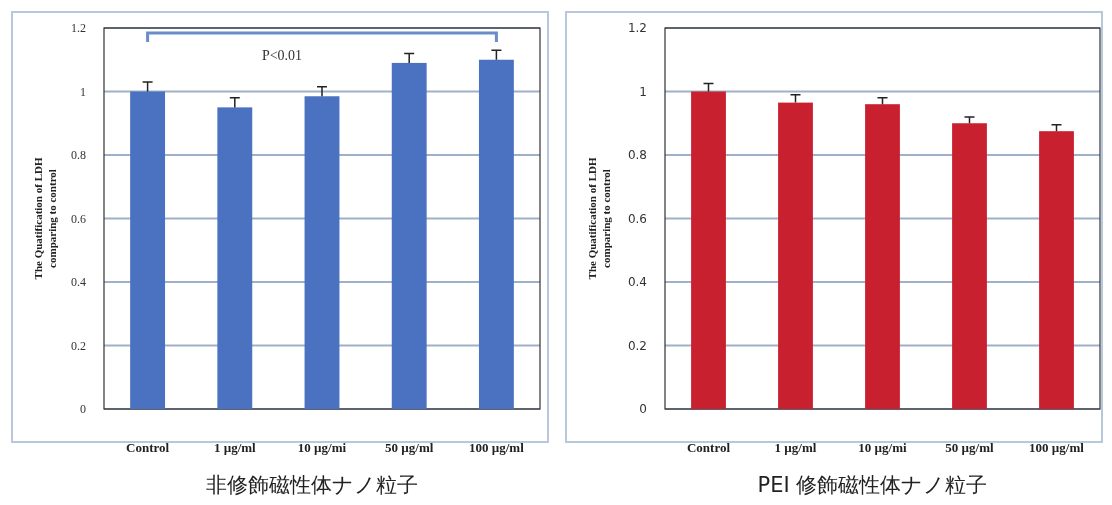 Image resolution: width=1112 pixels, height=505 pixels. Describe the element at coordinates (282, 55) in the screenshot. I see `annotation: P<0.01` at that location.